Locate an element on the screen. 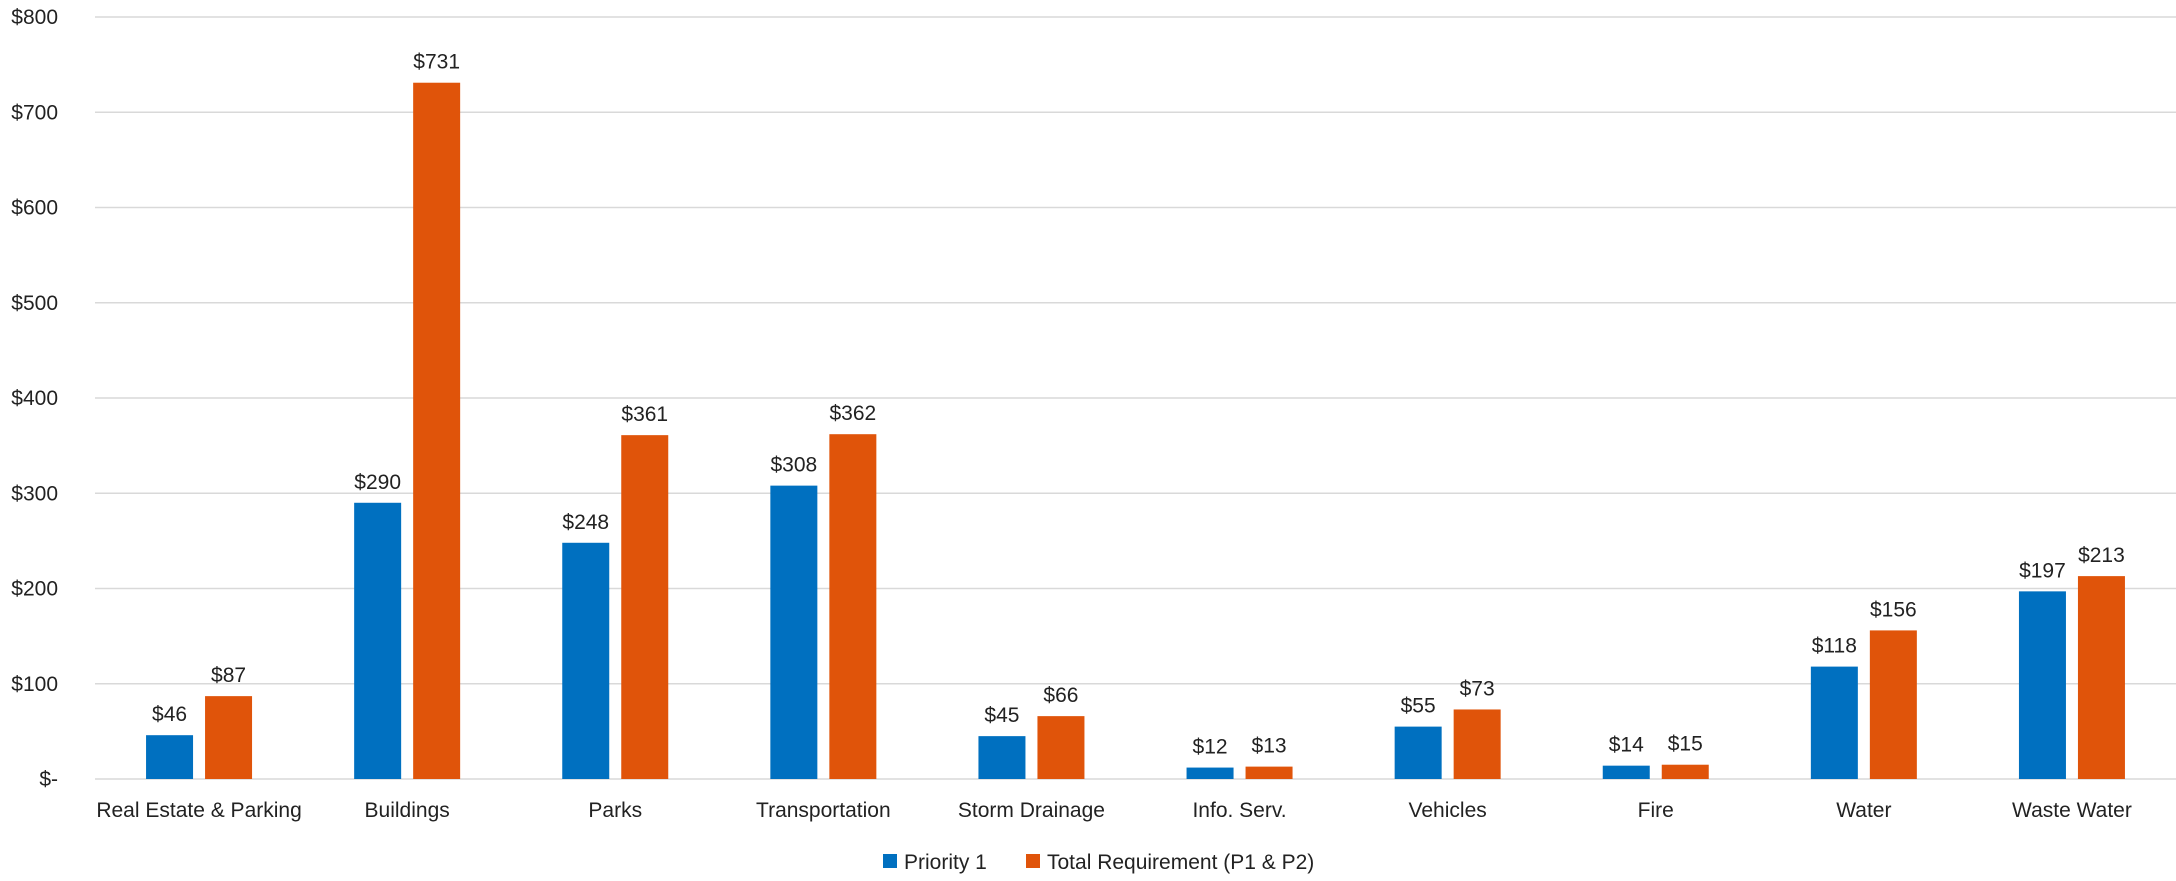  x-tick-label: Water is located at coordinates (1863, 810).